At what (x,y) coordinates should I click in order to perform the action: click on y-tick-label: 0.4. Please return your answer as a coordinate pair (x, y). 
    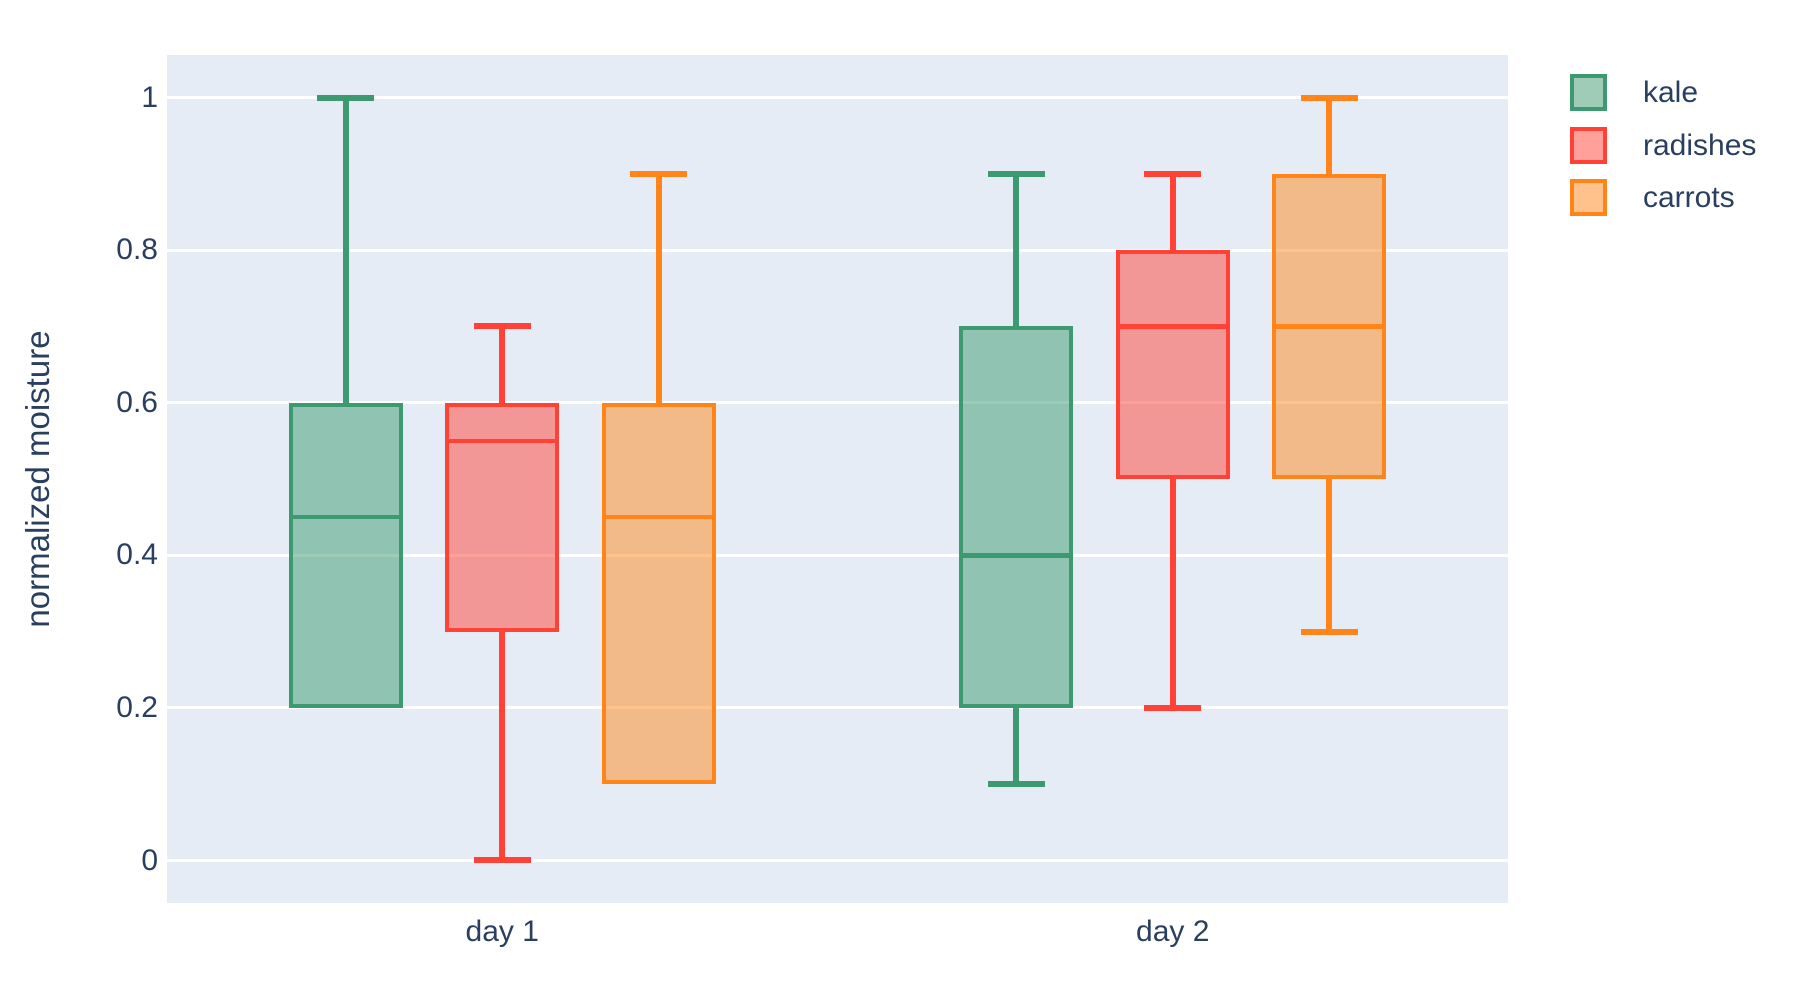
    Looking at the image, I should click on (137, 555).